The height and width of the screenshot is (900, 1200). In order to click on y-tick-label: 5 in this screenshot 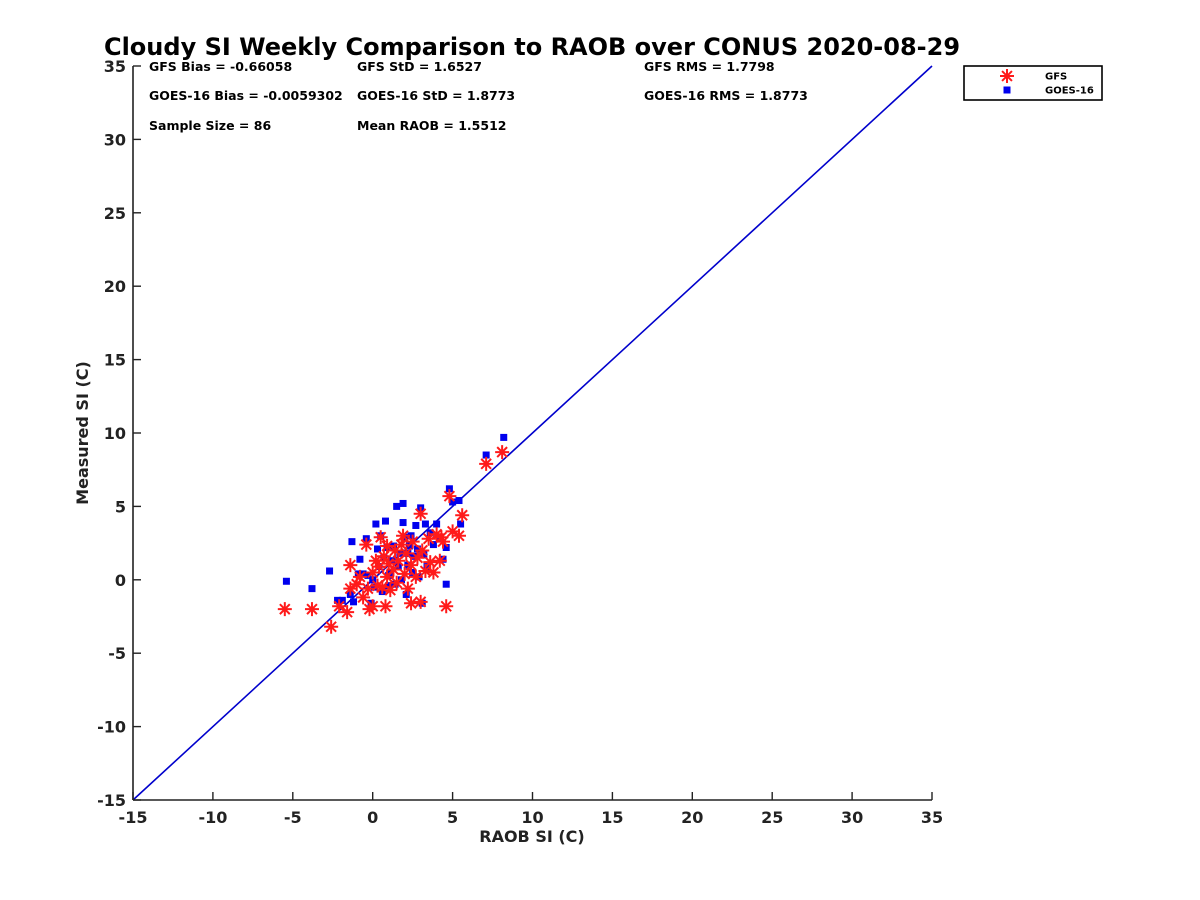, I will do `click(120, 506)`.